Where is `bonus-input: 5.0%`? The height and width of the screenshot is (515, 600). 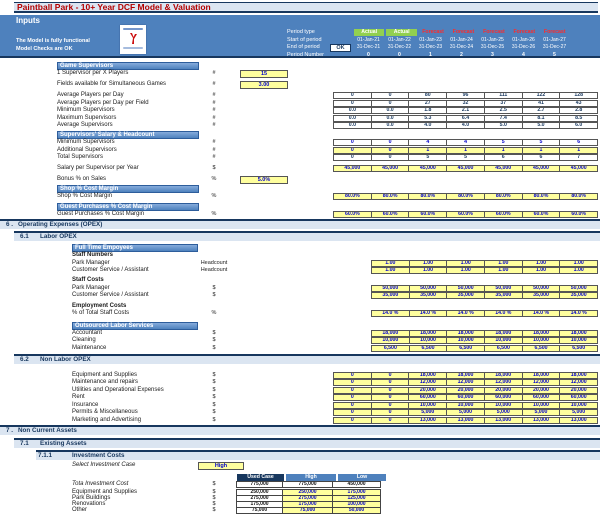 bonus-input: 5.0% is located at coordinates (264, 180).